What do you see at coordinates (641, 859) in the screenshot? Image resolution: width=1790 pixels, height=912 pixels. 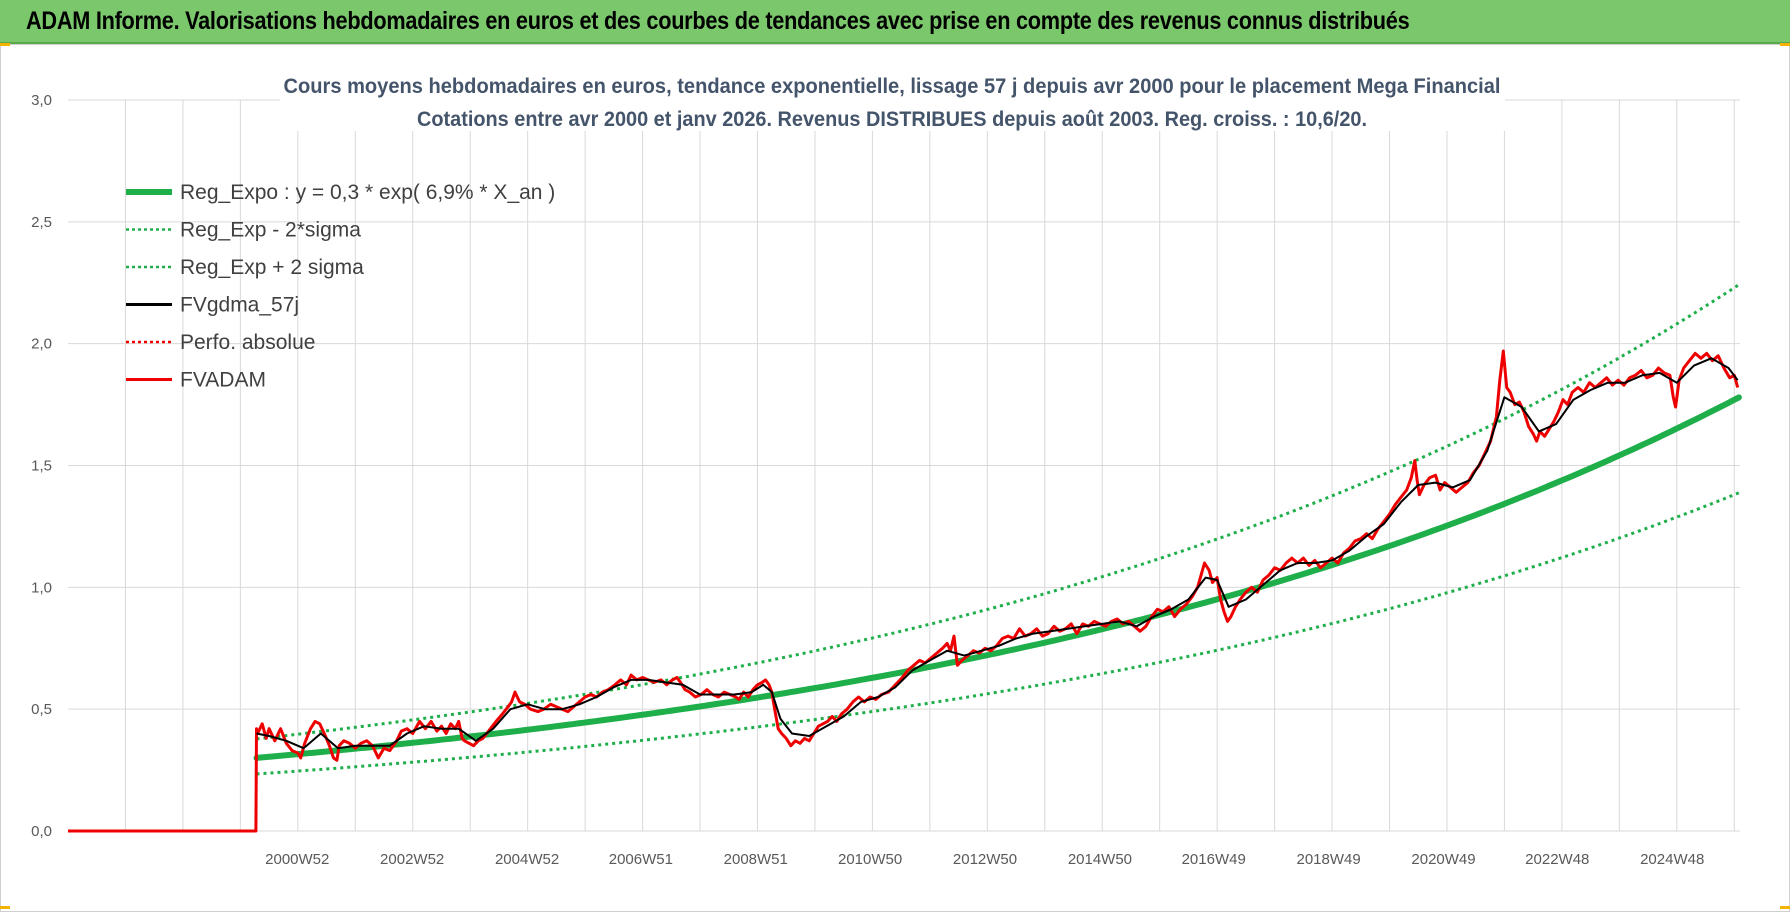 I see `x-tick-label: 2006W51` at bounding box center [641, 859].